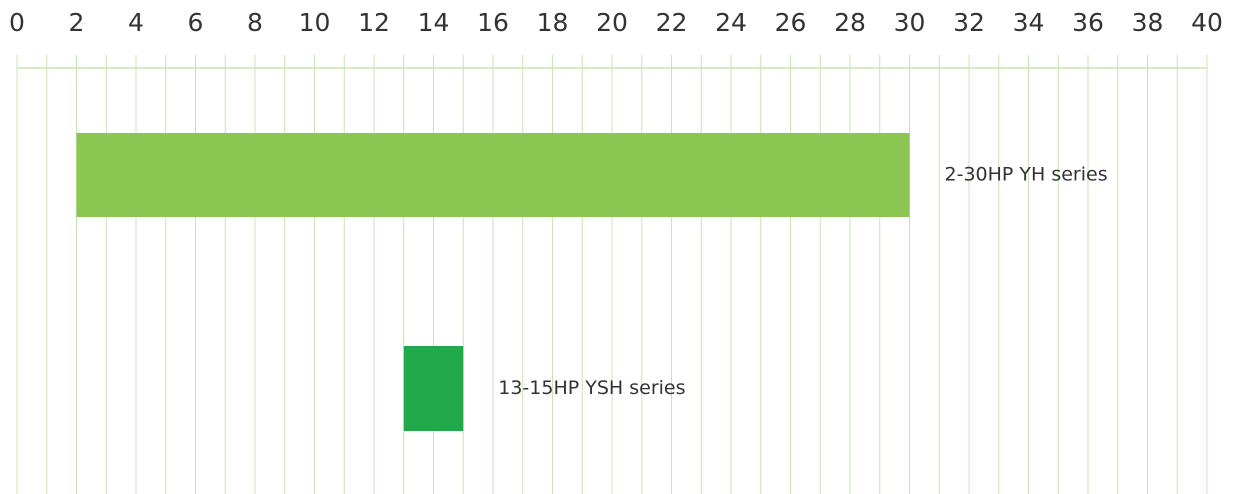  What do you see at coordinates (196, 22) in the screenshot?
I see `x-tick-label: 6` at bounding box center [196, 22].